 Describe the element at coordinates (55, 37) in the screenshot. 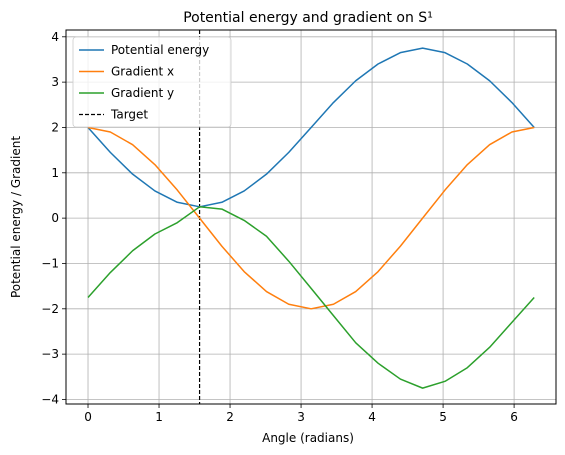

I see `y-tick-label: 4` at that location.